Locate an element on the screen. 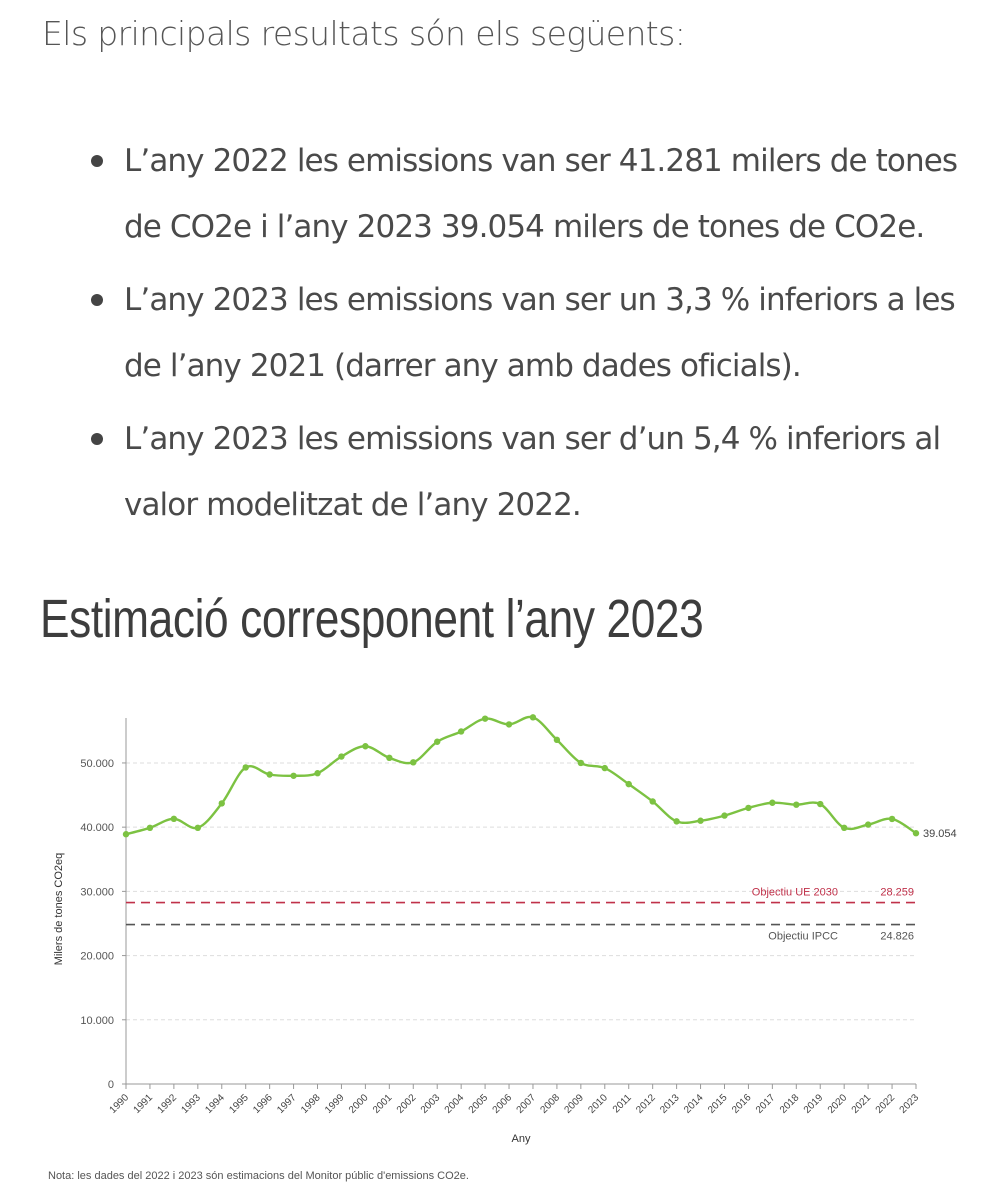  x-tick-label: 2012 is located at coordinates (646, 1104).